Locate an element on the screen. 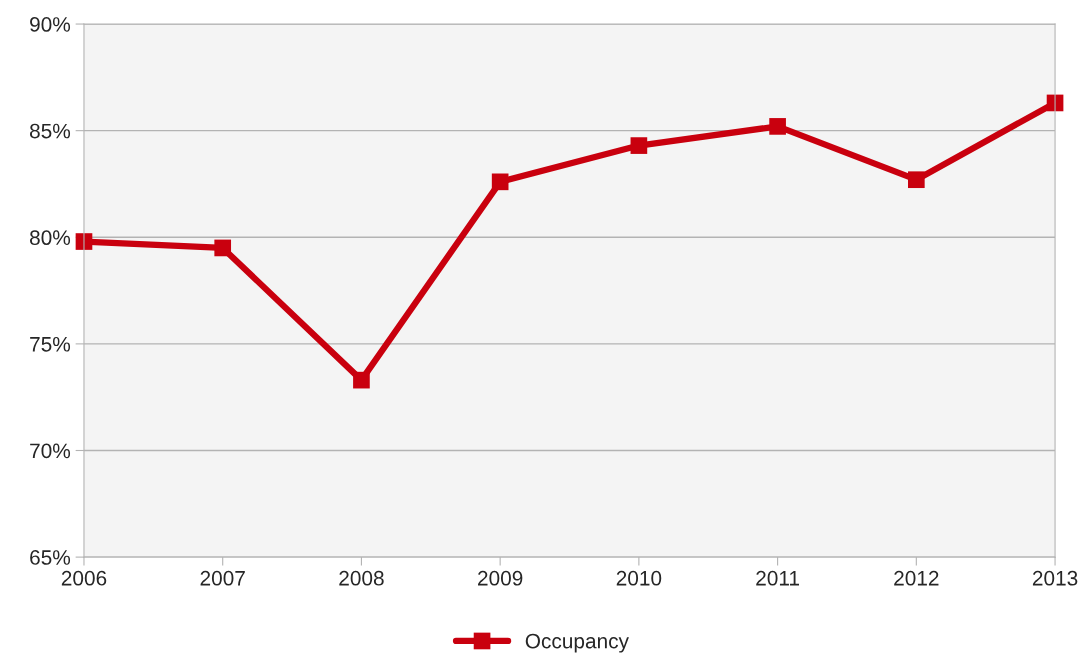 The image size is (1085, 668). y-tick-label: 85% is located at coordinates (50, 131).